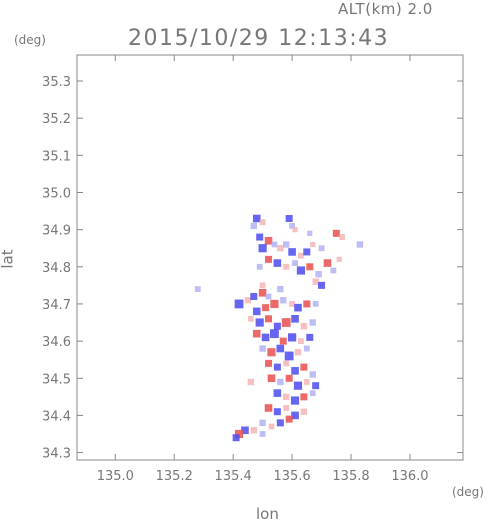  I want to click on x-axis-label: lon, so click(267, 514).